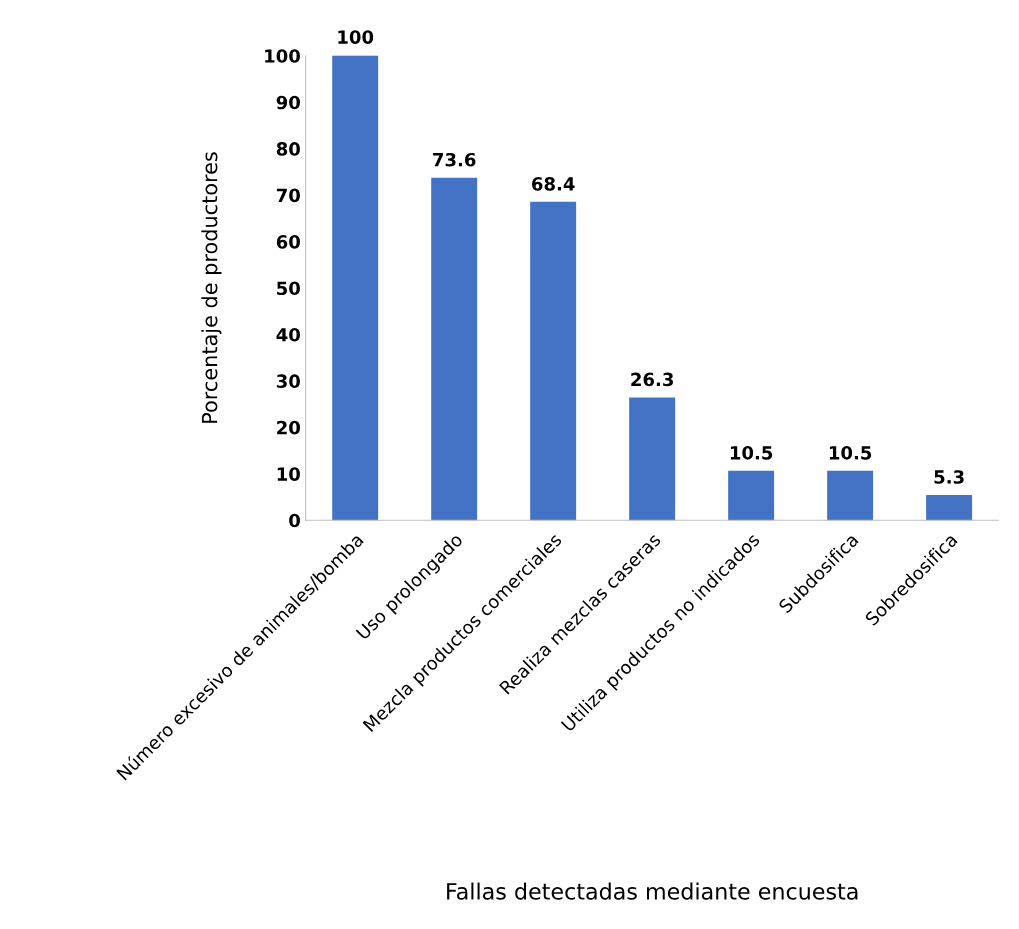 This screenshot has width=1019, height=929. What do you see at coordinates (288, 334) in the screenshot?
I see `y-tick-label: 40` at bounding box center [288, 334].